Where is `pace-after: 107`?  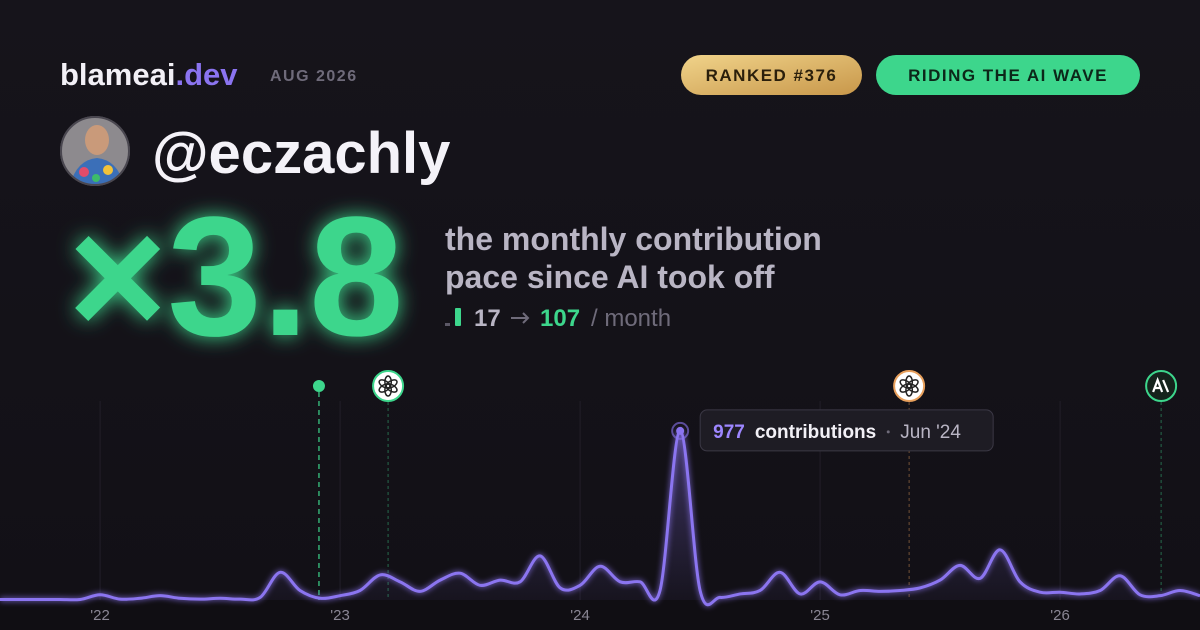 pace-after: 107 is located at coordinates (560, 318).